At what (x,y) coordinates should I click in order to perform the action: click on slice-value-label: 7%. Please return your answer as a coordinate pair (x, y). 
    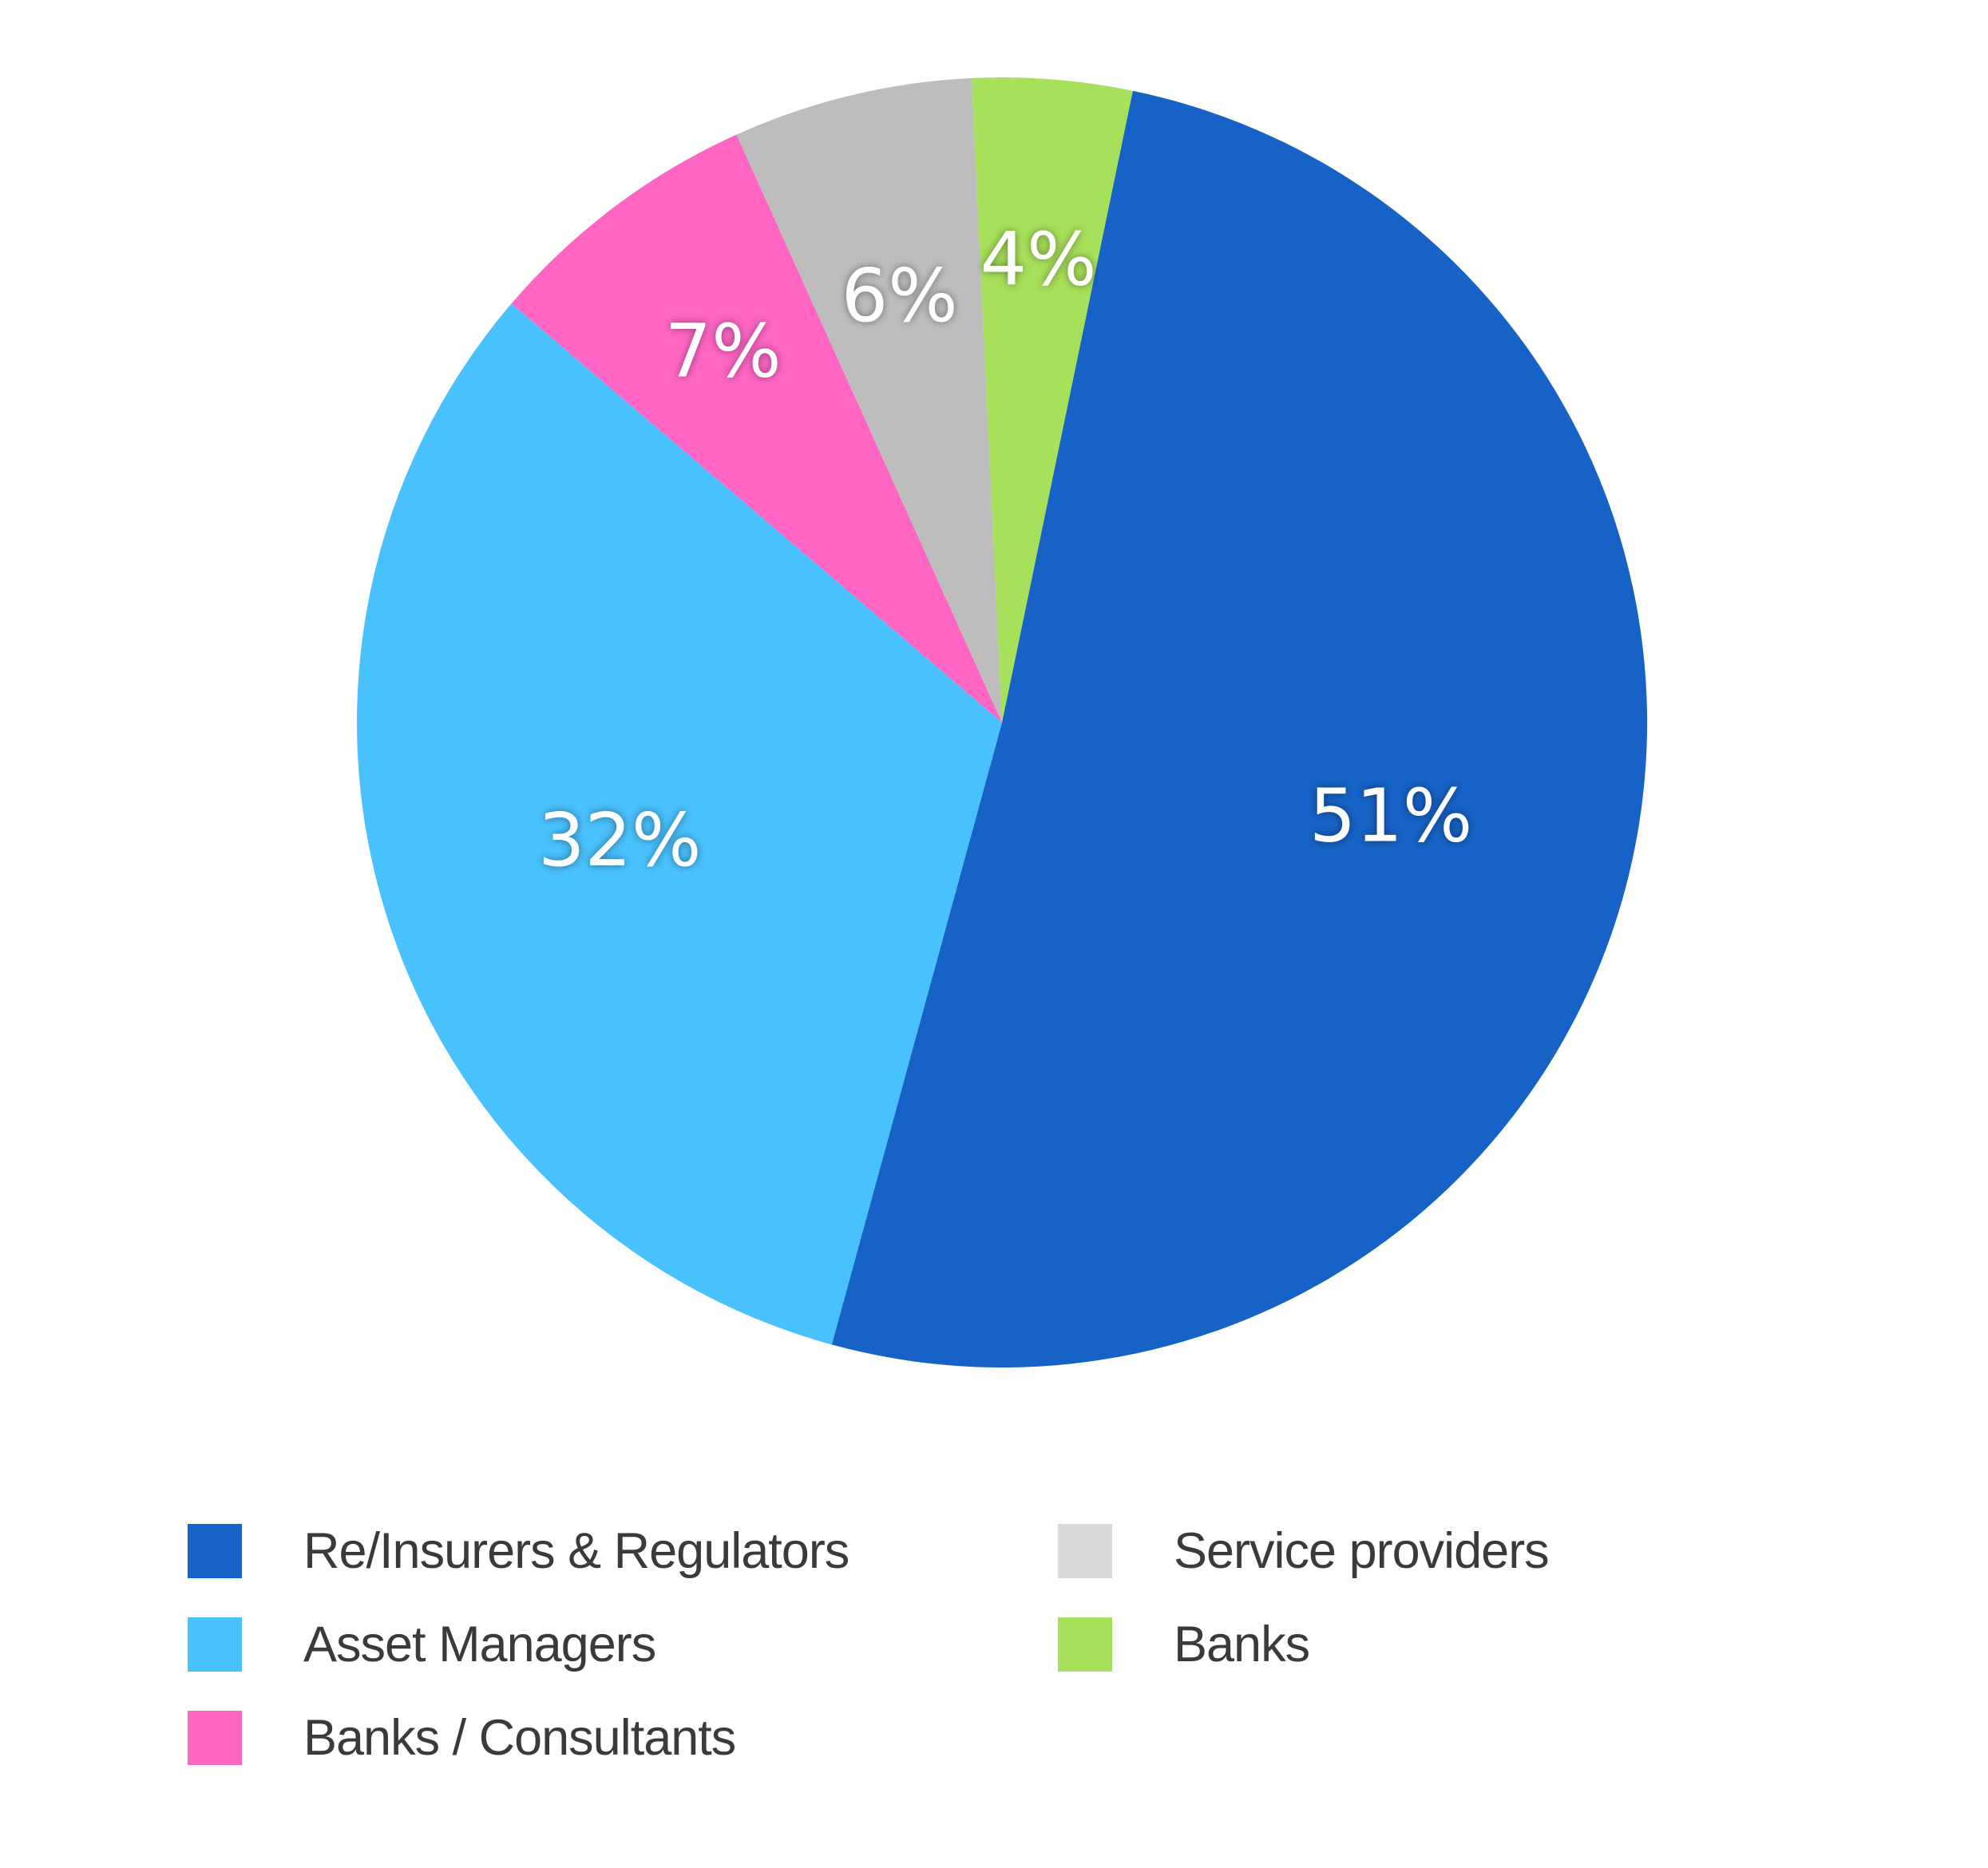
    Looking at the image, I should click on (723, 351).